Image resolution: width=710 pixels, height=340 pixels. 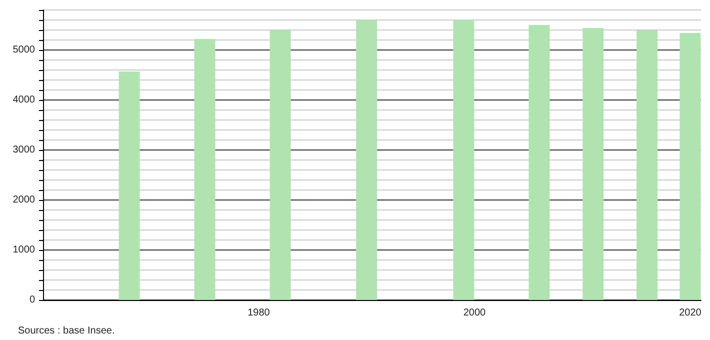 I want to click on y-tick-label: 0, so click(x=32, y=300).